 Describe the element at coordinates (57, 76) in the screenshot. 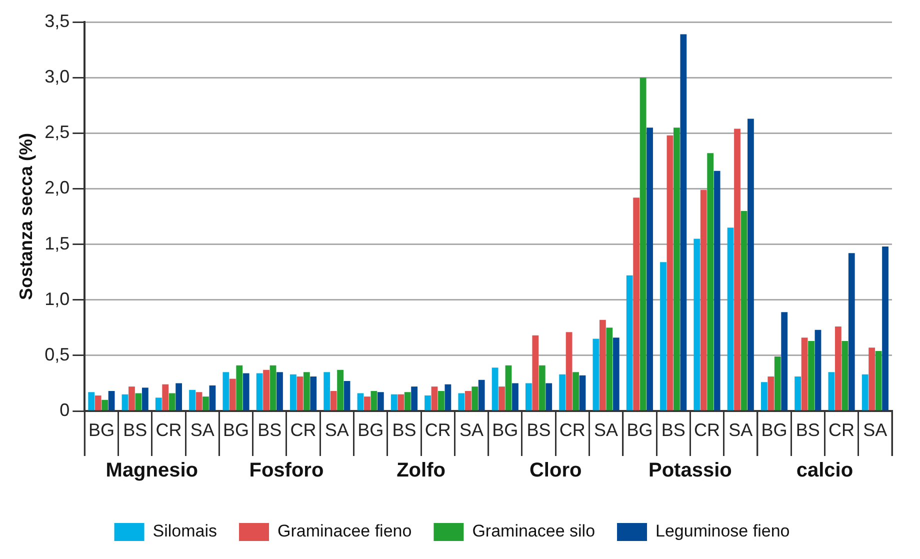

I see `y-tick-label: 3,0` at that location.